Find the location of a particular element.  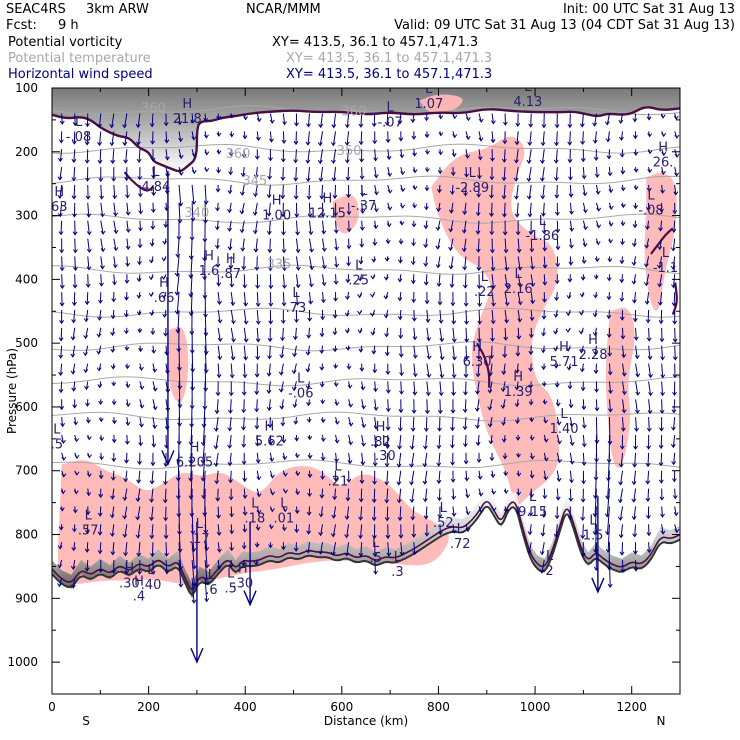

y-tick-label: 600 is located at coordinates (26, 407).